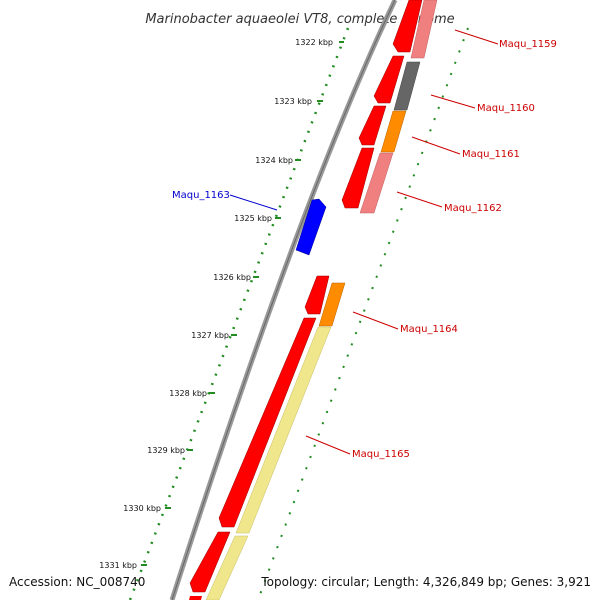 This screenshot has height=600, width=600. What do you see at coordinates (77, 582) in the screenshot?
I see `accession-text: Accession: NC_008740` at bounding box center [77, 582].